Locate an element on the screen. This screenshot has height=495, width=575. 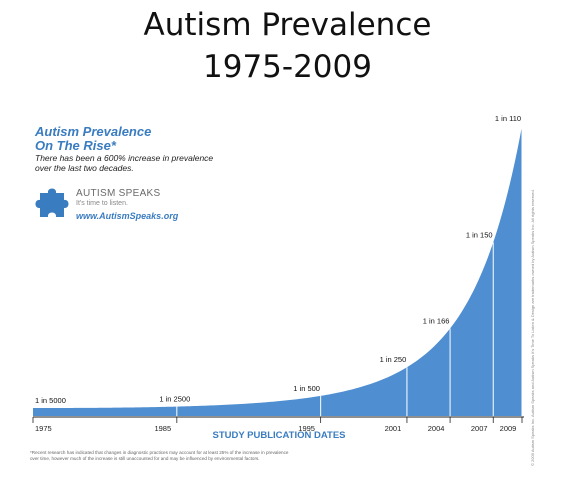
promo-title-line-2: On The Rise* is located at coordinates (75, 145).